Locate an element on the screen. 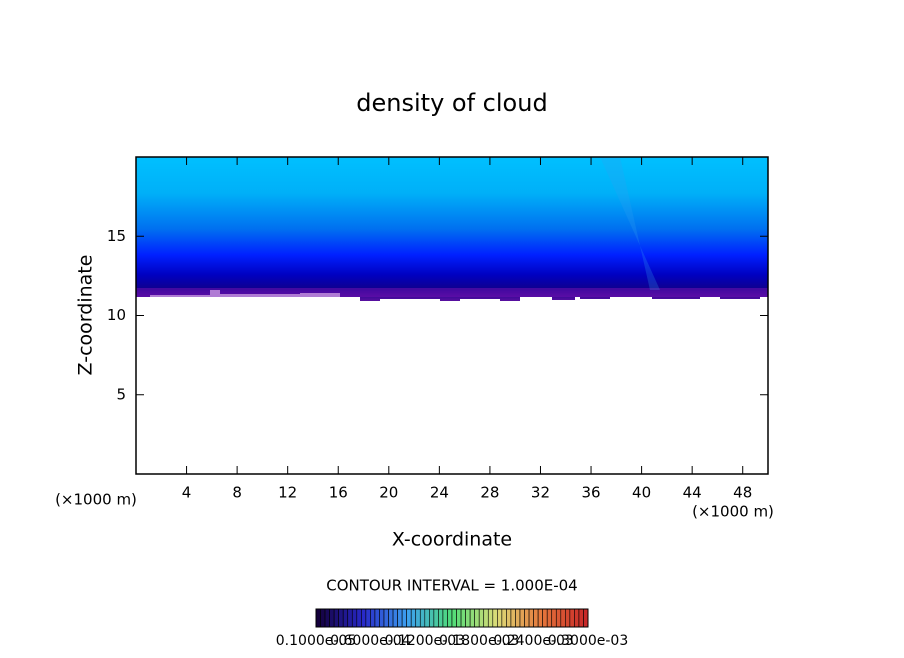 This screenshot has height=658, width=904. x-tick-label: 32 is located at coordinates (540, 493).